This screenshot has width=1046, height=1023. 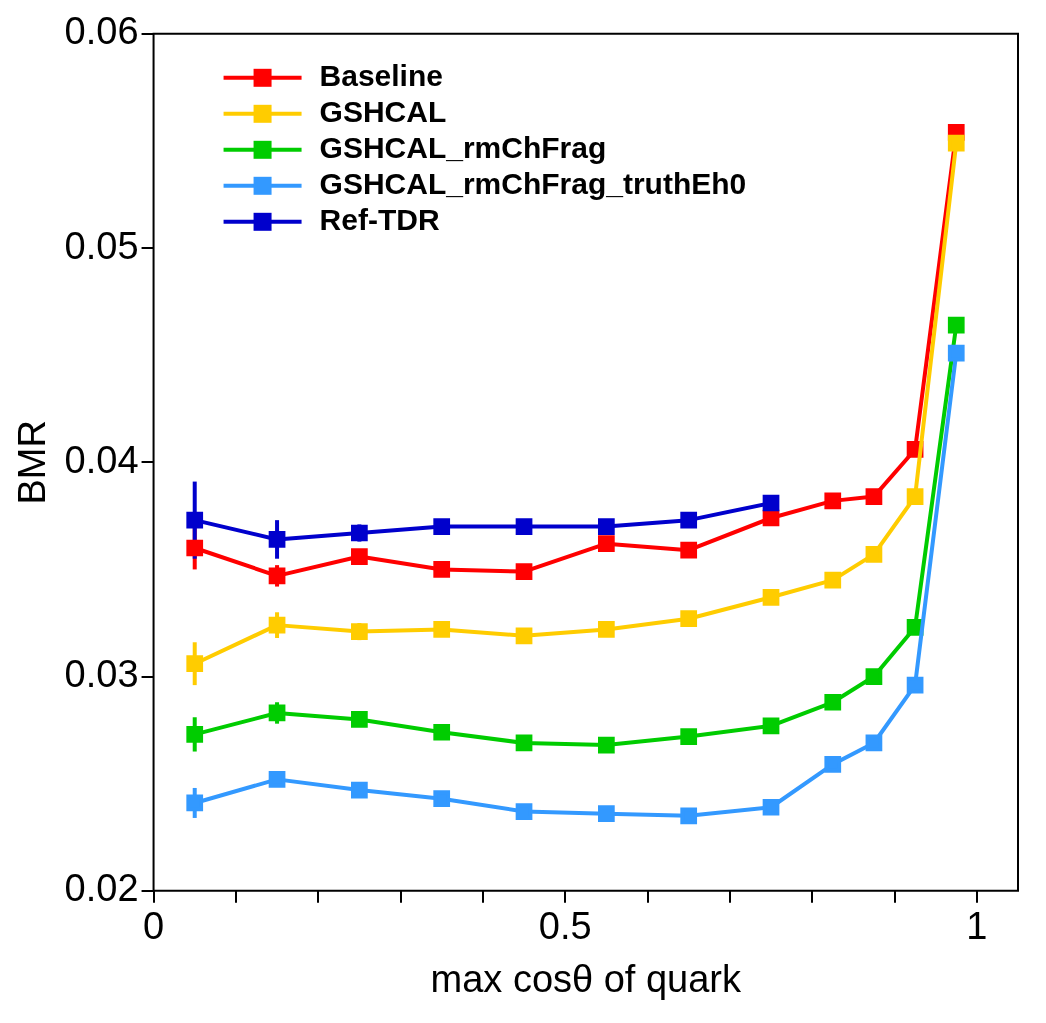 What do you see at coordinates (565, 926) in the screenshot?
I see `x-tick-label: 0.5` at bounding box center [565, 926].